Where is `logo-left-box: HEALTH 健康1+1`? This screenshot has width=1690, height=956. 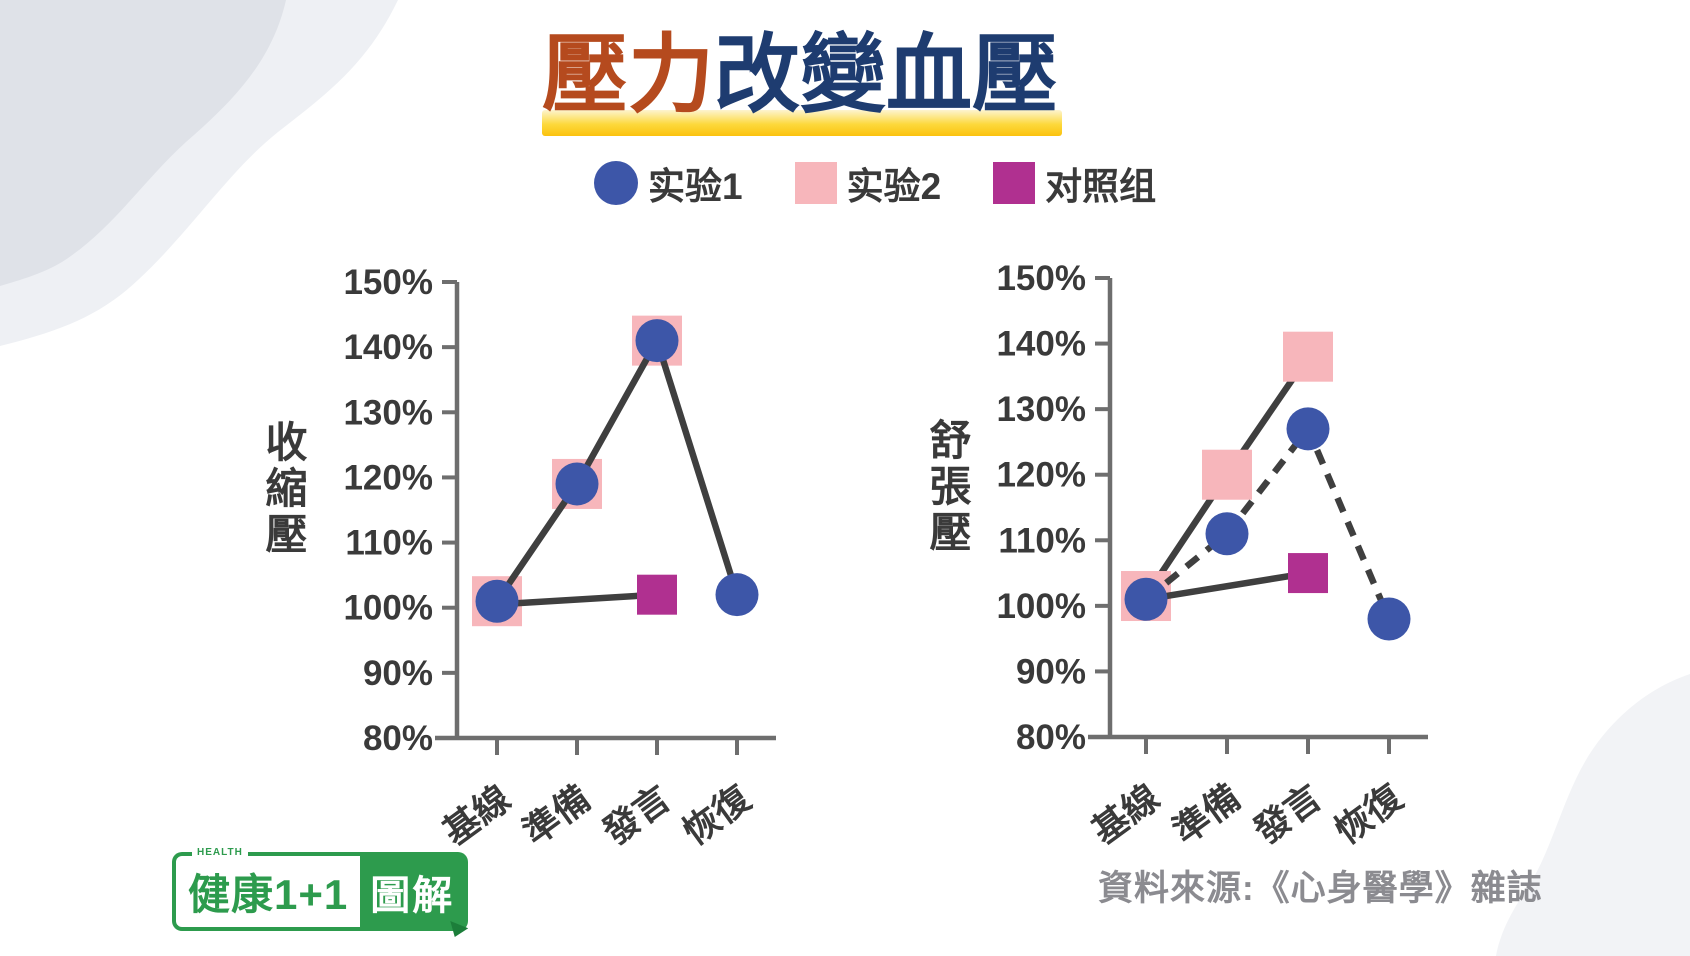
logo-left-box: HEALTH 健康1+1 is located at coordinates (266, 889).